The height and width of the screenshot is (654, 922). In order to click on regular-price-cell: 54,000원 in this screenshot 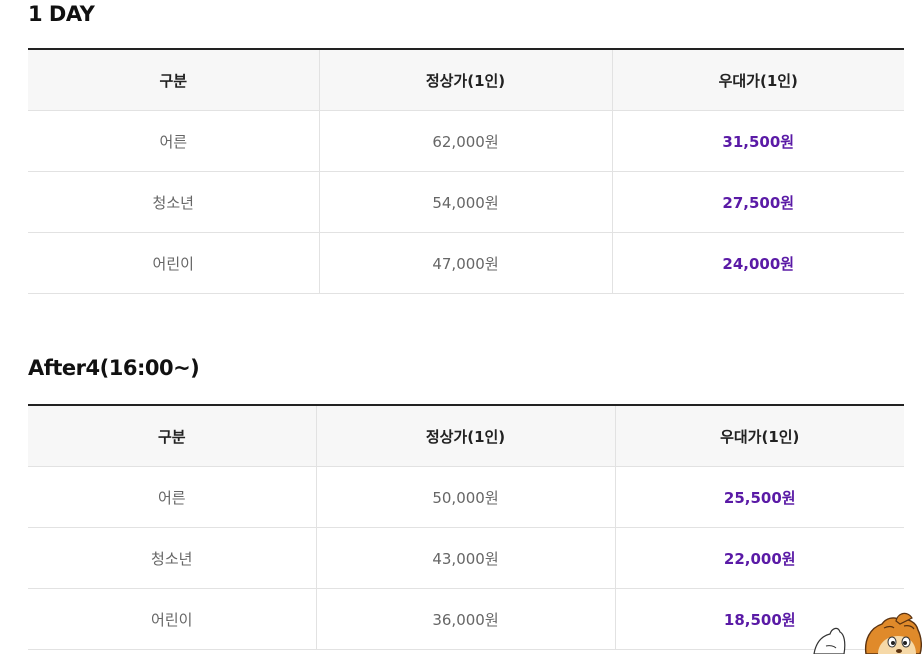, I will do `click(465, 202)`.